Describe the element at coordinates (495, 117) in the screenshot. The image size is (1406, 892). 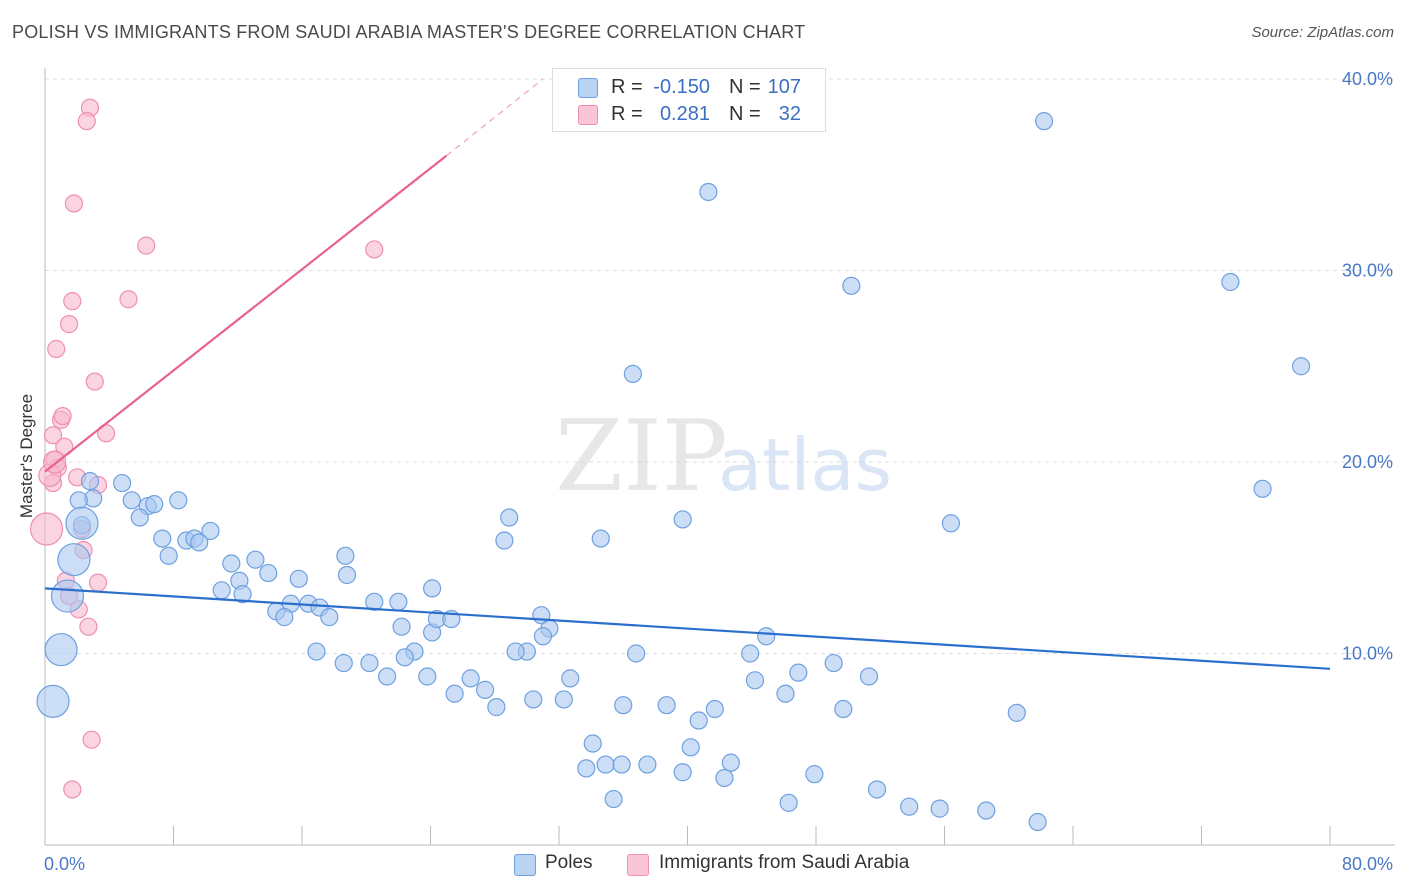
I see `saudi-trend-extension` at that location.